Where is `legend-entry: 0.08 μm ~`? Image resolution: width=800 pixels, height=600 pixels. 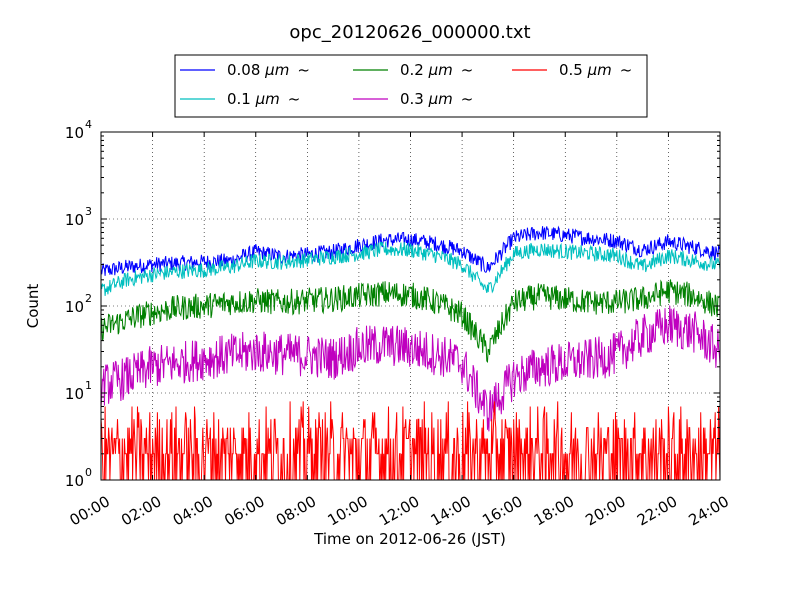
legend-entry: 0.08 μm ~ is located at coordinates (245, 70).